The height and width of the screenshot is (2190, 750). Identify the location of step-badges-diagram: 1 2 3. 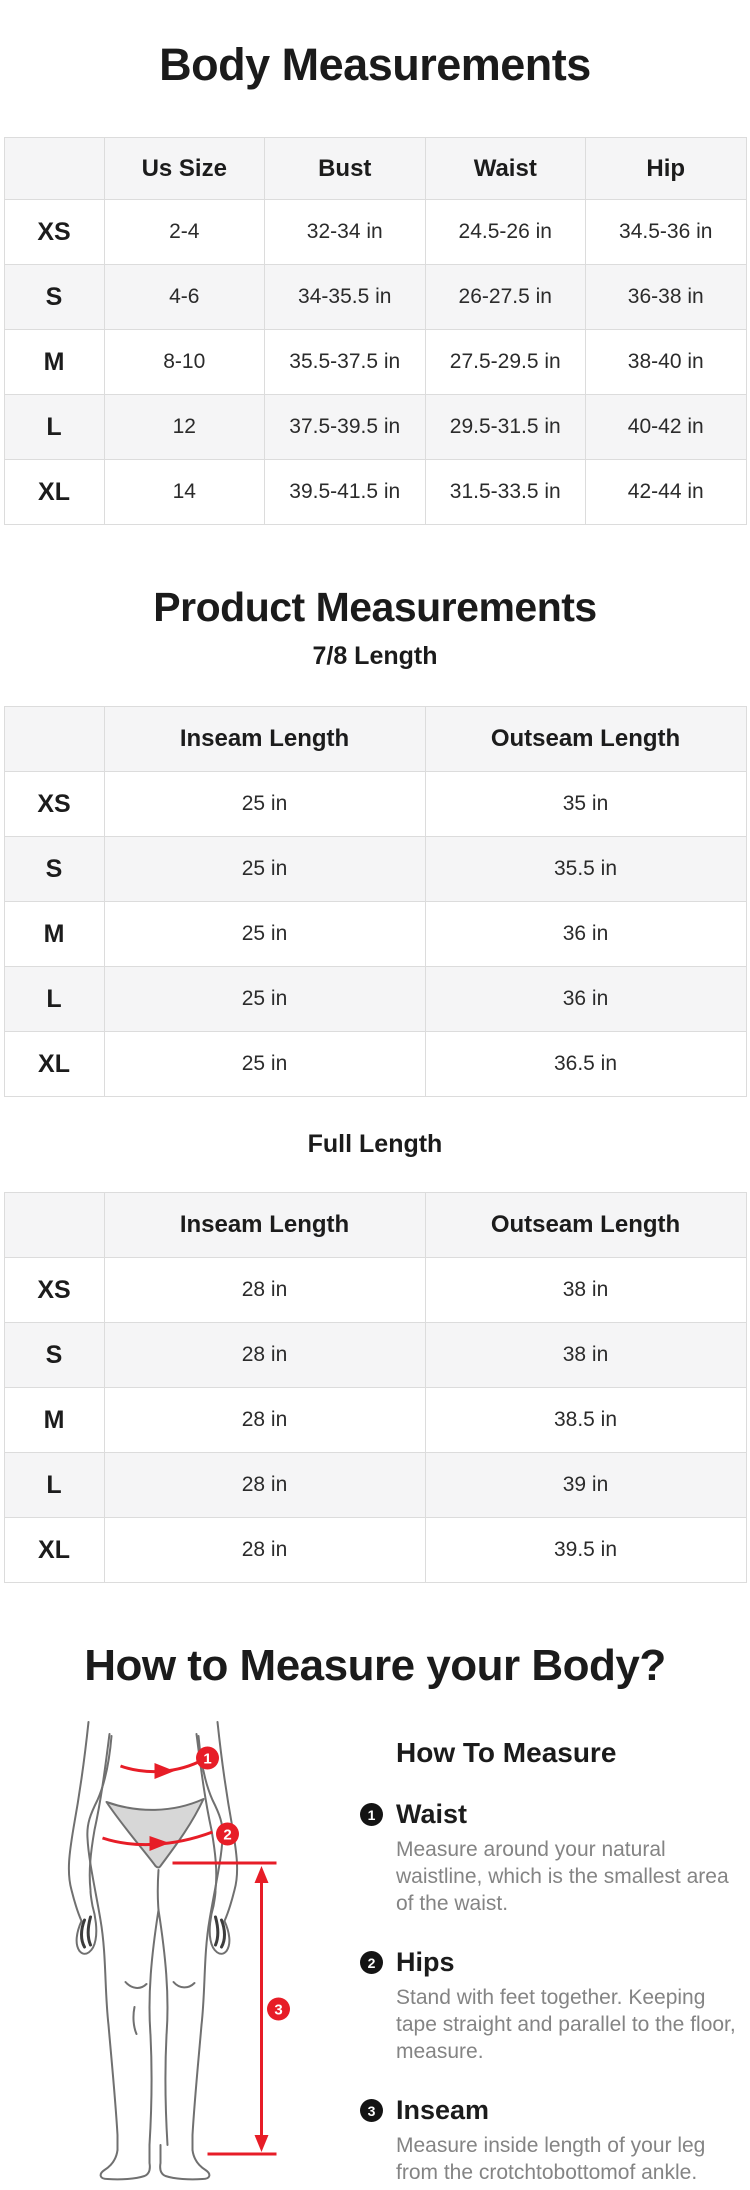
(243, 1883).